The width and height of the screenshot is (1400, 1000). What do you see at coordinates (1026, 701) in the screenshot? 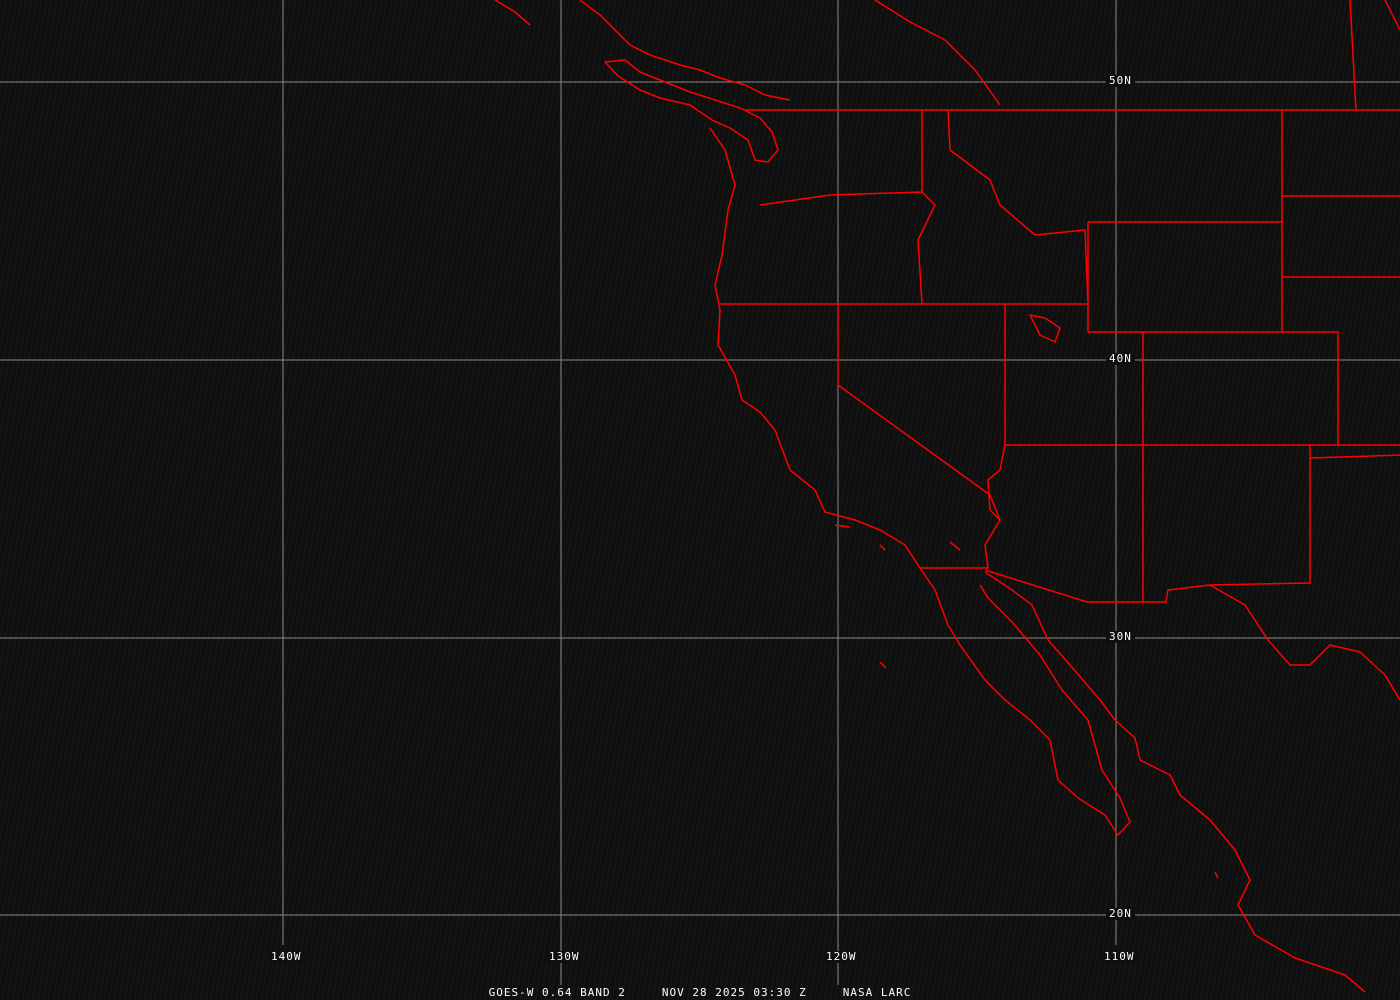
I see `channel-islands` at bounding box center [1026, 701].